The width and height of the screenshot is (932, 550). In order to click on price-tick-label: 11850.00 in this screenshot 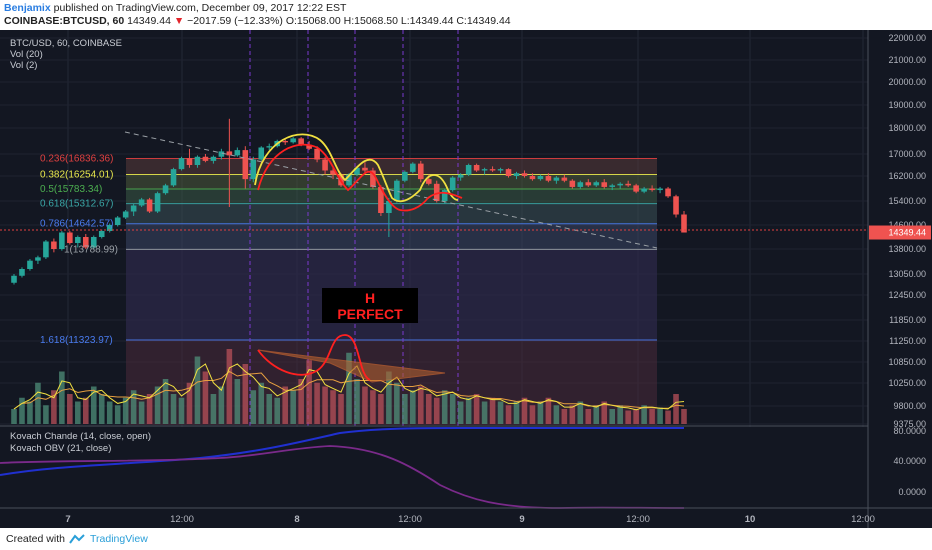, I will do `click(907, 320)`.